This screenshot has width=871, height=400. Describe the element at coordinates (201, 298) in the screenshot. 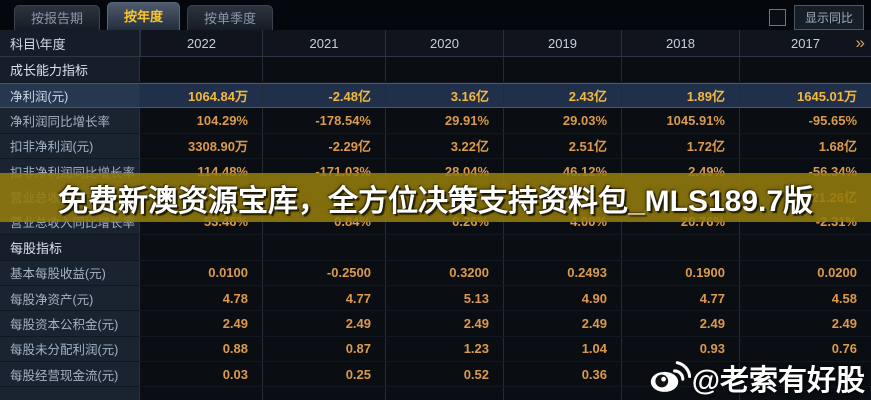

I see `value-cell: 4.78` at that location.